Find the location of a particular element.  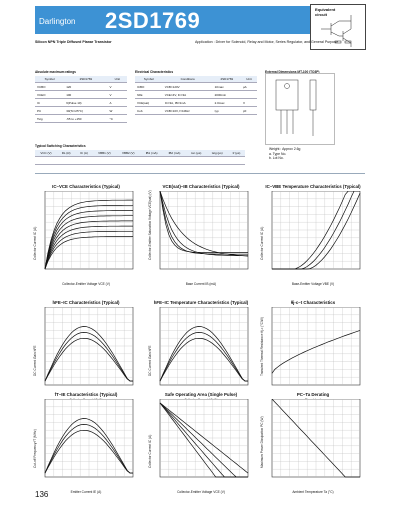

abs-max-header-value: 2SD1769 is located at coordinates (86, 79).